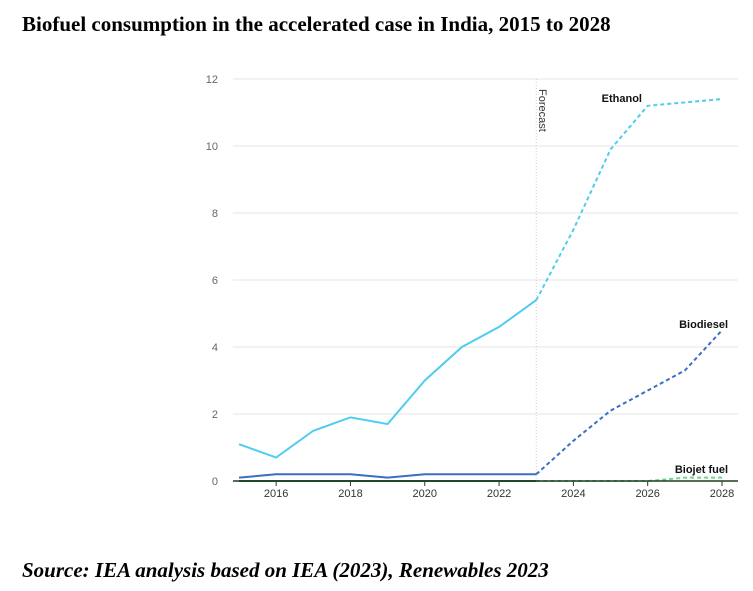  Describe the element at coordinates (215, 415) in the screenshot. I see `y-tick-label: 2` at that location.